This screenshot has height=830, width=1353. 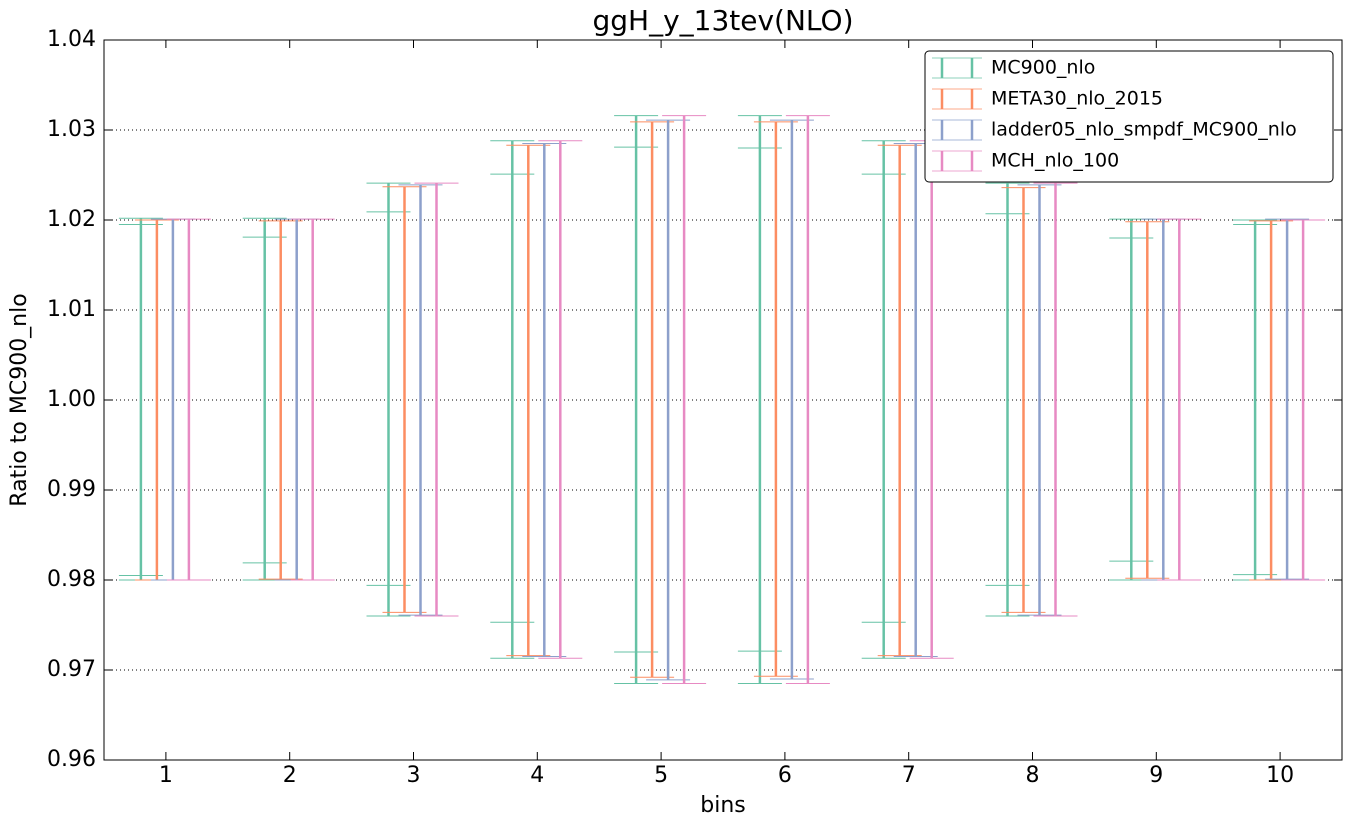 I want to click on legend-label: MCH_nlo_100, so click(x=1055, y=161).